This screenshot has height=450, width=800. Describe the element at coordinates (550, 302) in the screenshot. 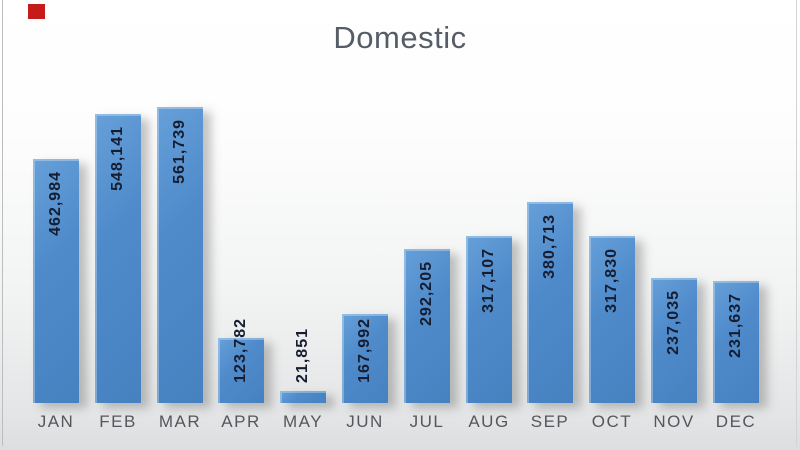

I see `bar-sep: 380,713` at that location.